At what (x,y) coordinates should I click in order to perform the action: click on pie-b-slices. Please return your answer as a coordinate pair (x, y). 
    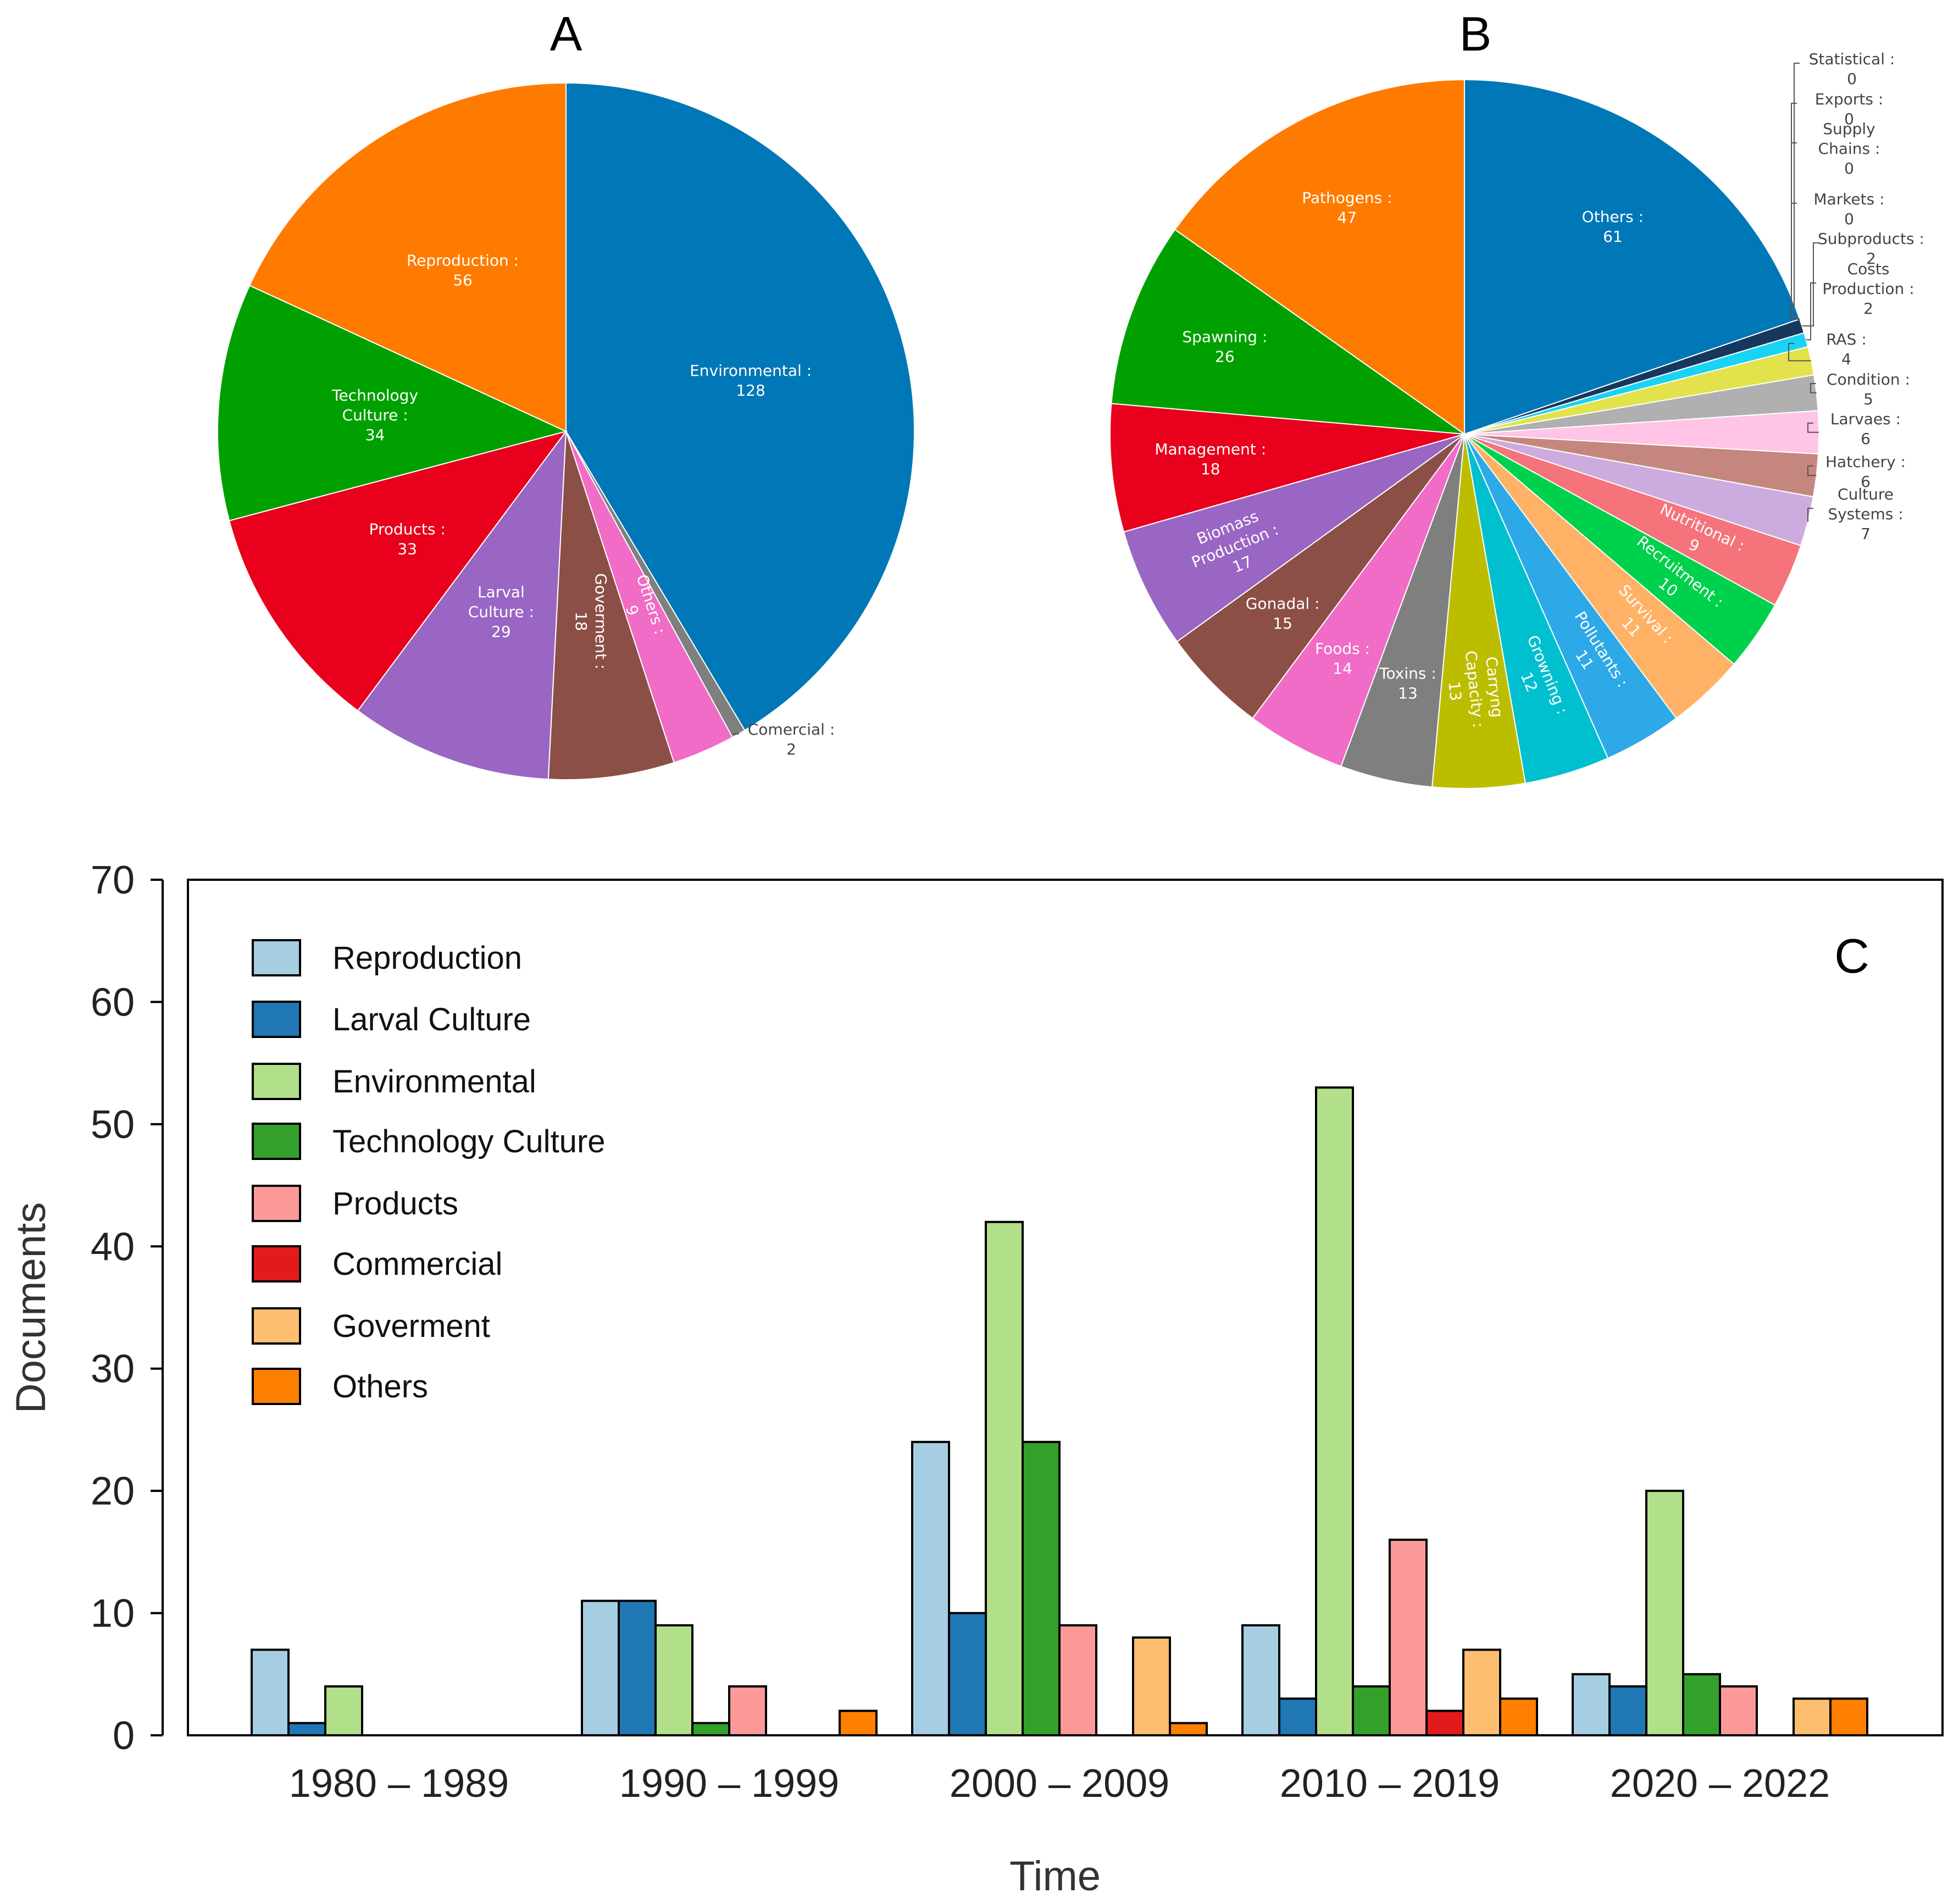
    Looking at the image, I should click on (1464, 434).